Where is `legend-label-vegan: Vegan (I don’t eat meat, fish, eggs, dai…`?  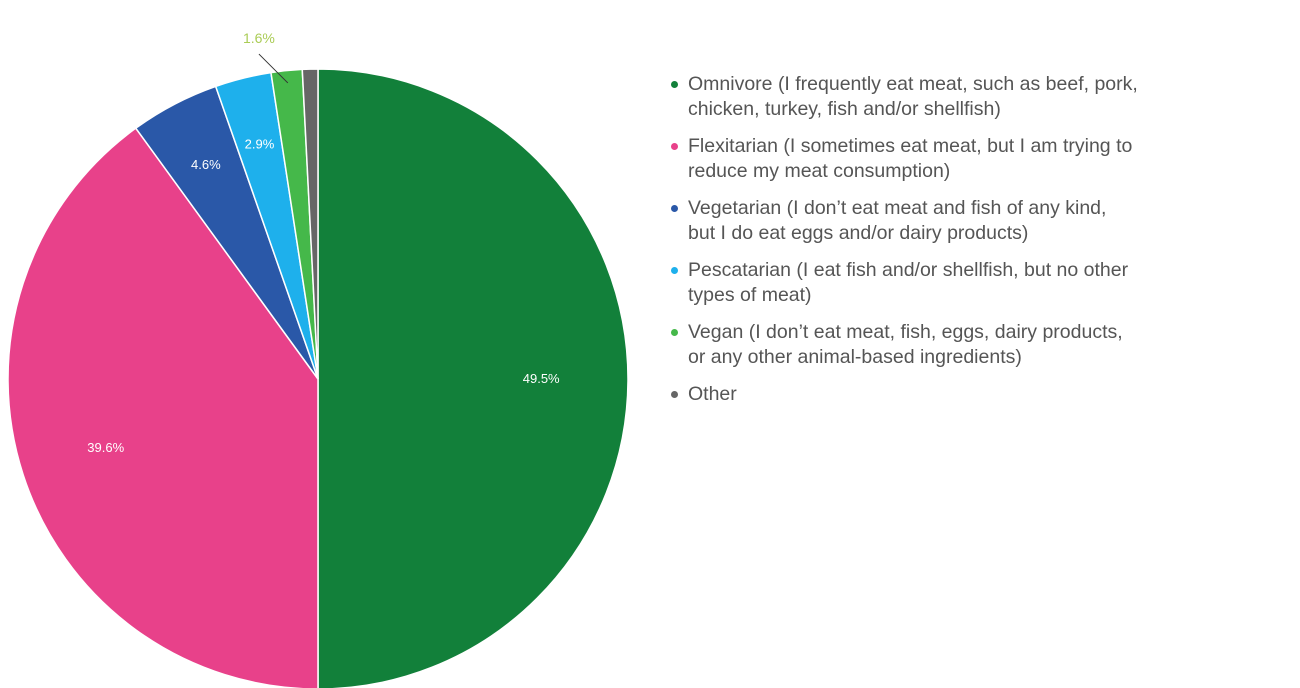 legend-label-vegan: Vegan (I don’t eat meat, fish, eggs, dai… is located at coordinates (905, 344).